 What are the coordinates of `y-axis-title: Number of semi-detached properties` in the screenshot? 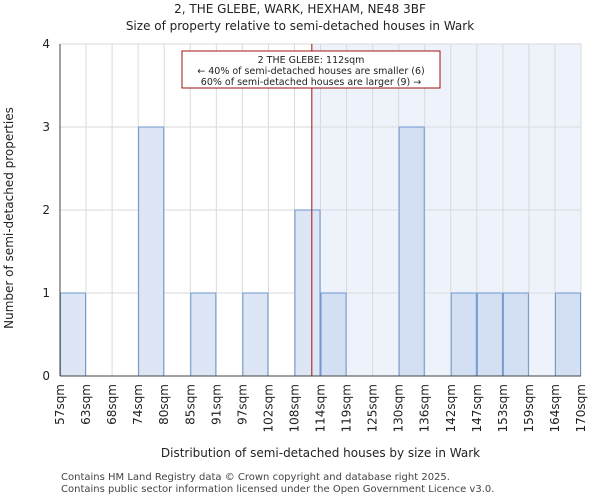 It's located at (9, 218).